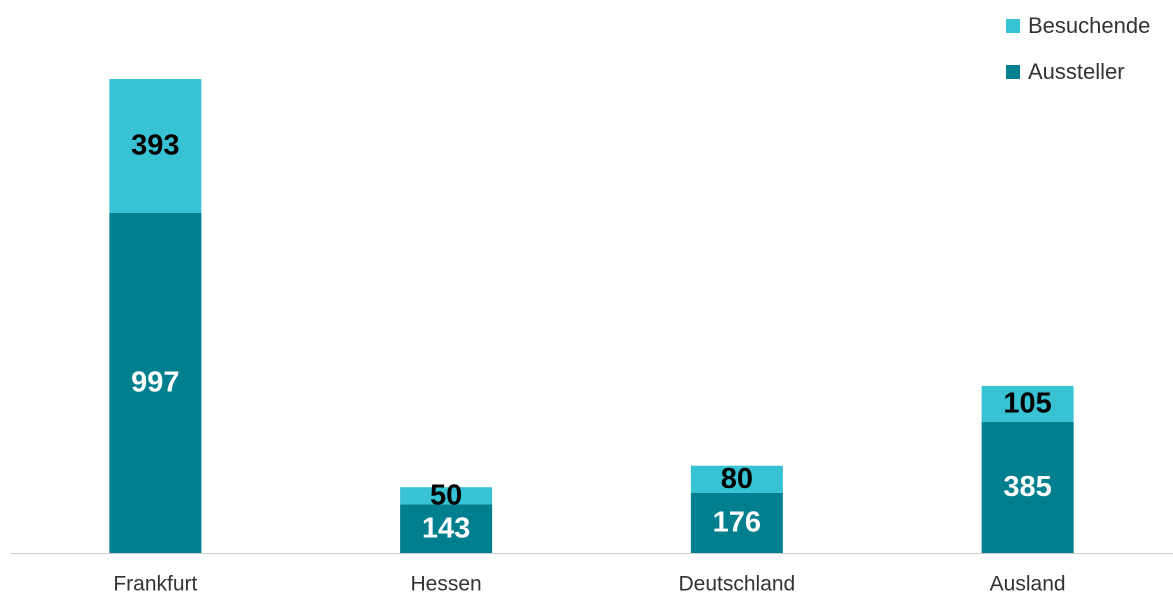 The image size is (1173, 596). I want to click on value-label: 176, so click(737, 523).